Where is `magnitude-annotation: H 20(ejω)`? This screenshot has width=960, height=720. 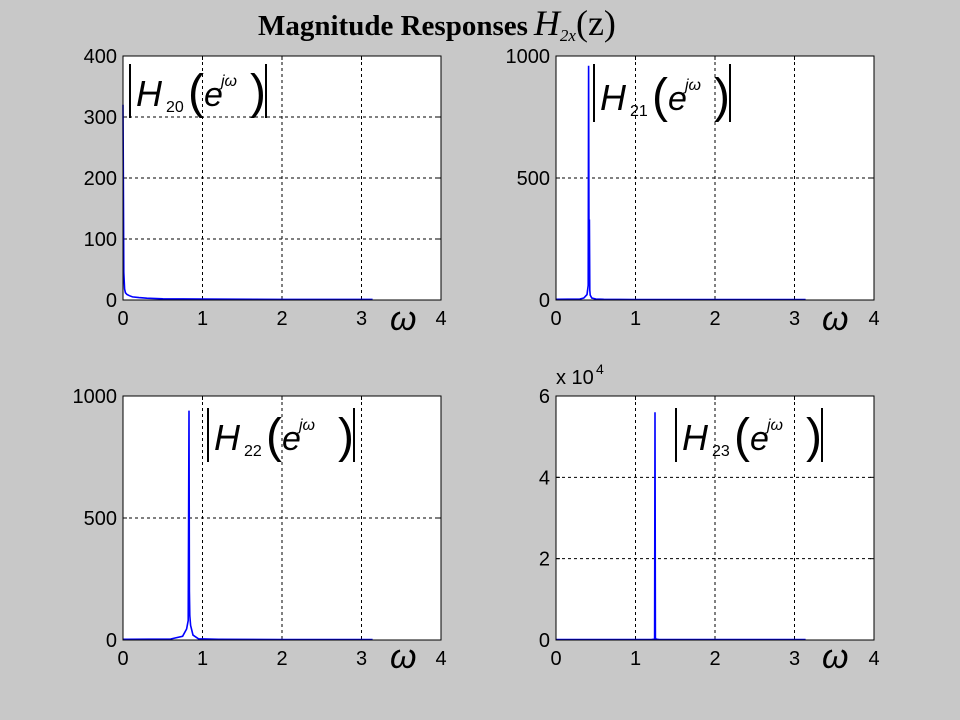
magnitude-annotation: H 20(ejω) is located at coordinates (198, 91).